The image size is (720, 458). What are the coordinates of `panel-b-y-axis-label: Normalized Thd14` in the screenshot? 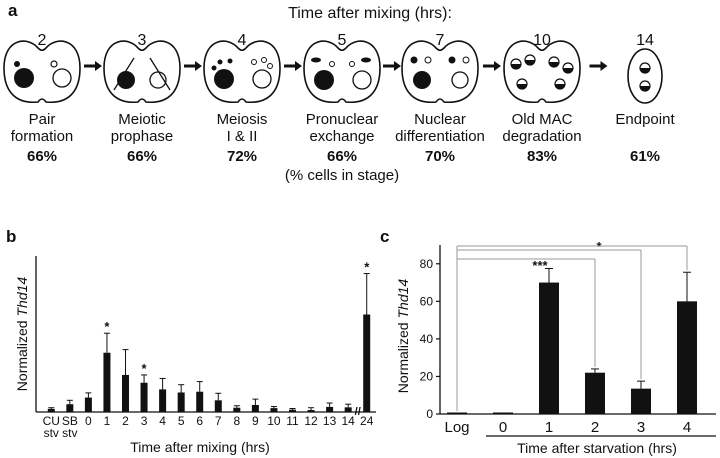 It's located at (22, 334).